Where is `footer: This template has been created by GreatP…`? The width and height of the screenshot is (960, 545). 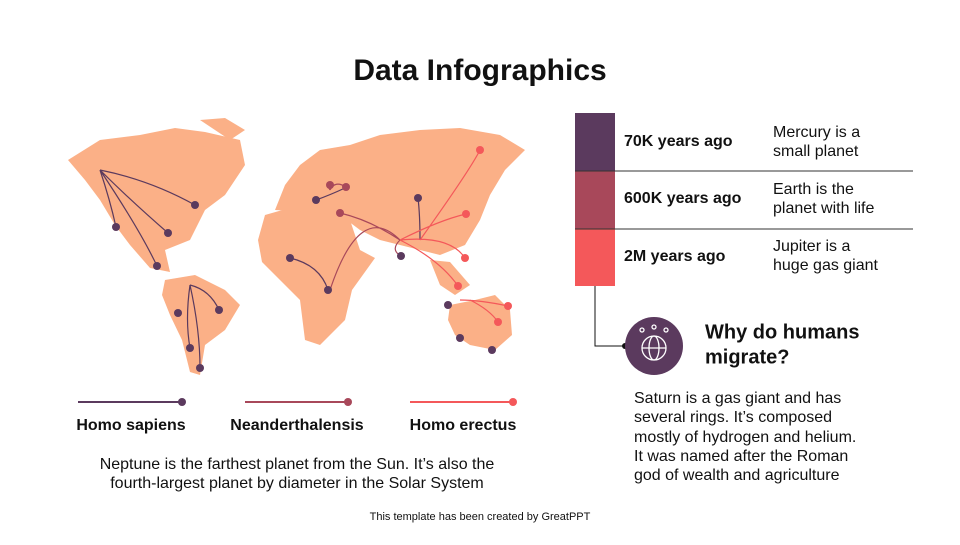 footer: This template has been created by GreatP… is located at coordinates (480, 517).